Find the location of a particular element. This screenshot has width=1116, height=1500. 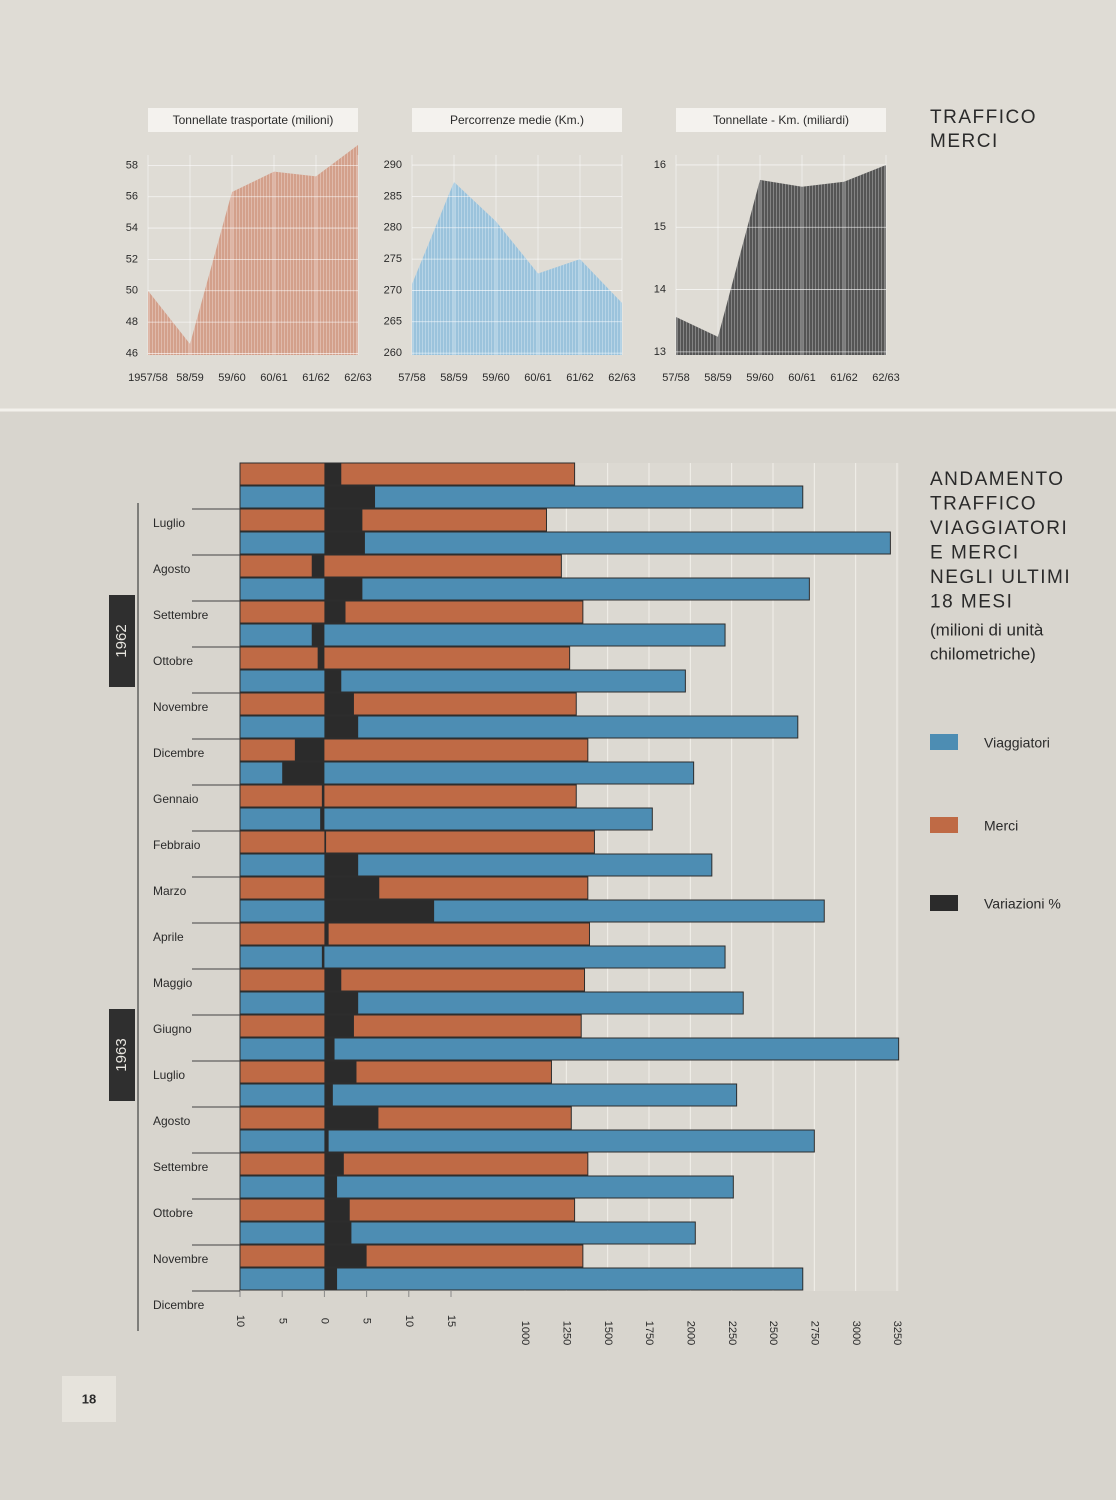

y-tick-label: 14 is located at coordinates (660, 289).